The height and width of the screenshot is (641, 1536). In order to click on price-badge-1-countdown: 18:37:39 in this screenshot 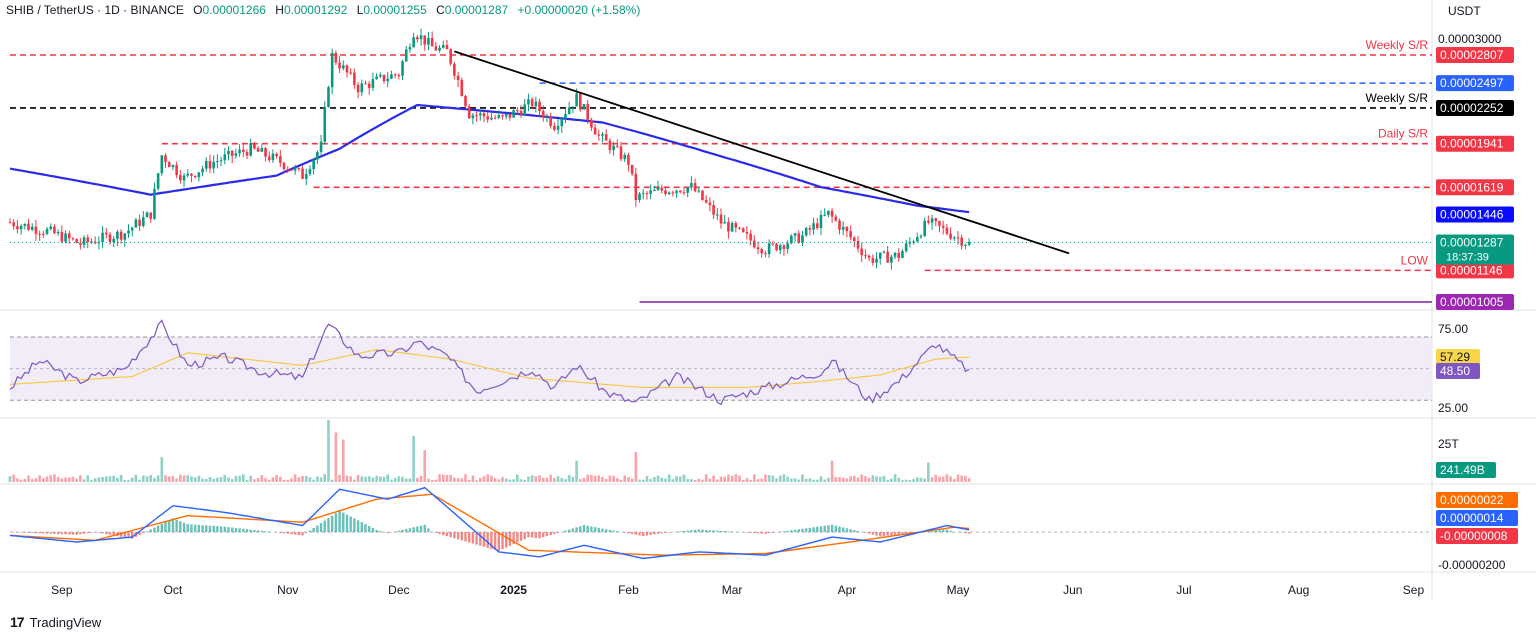, I will do `click(1467, 257)`.